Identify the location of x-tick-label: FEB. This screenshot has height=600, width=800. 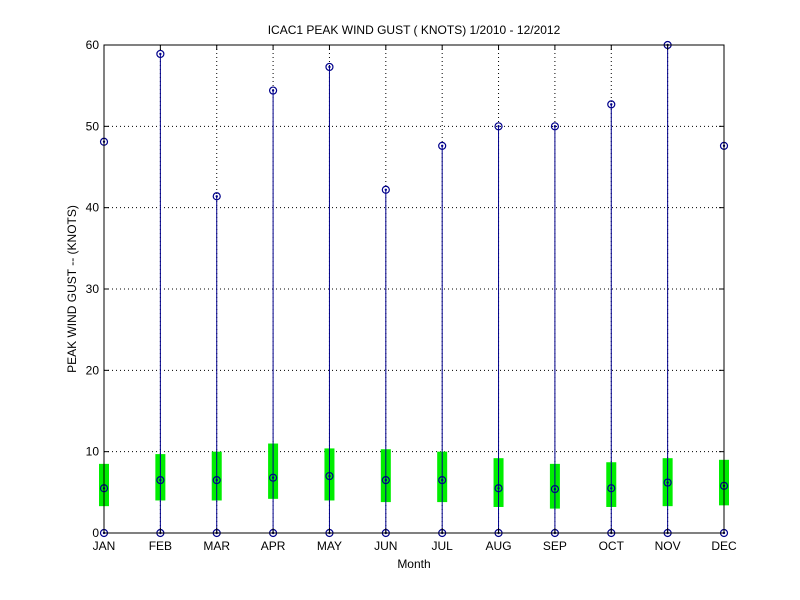
(160, 546).